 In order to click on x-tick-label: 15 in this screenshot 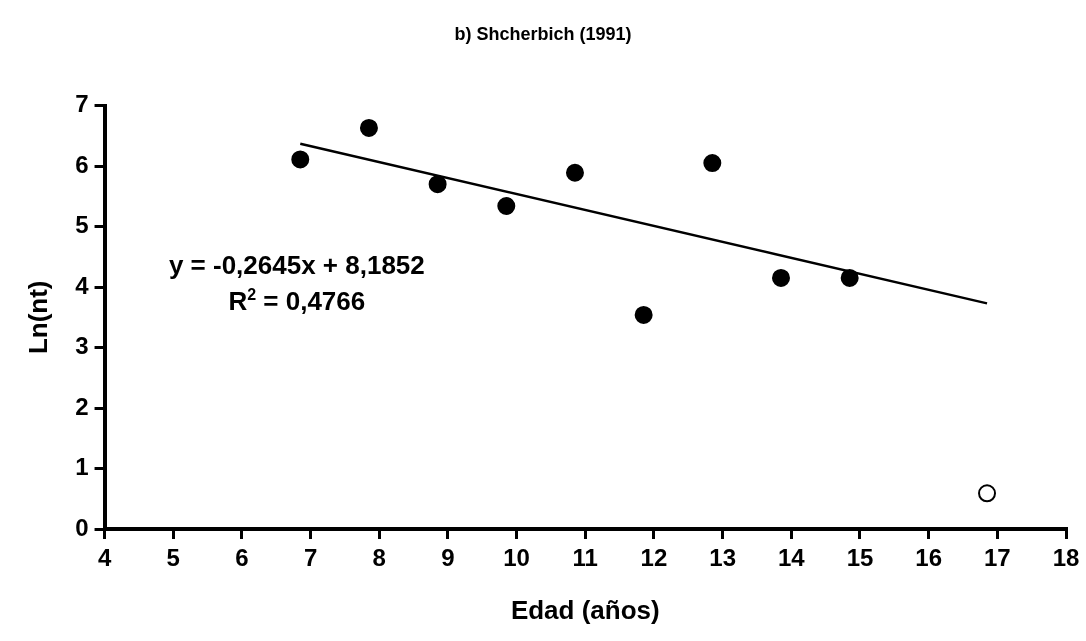, I will do `click(860, 558)`.